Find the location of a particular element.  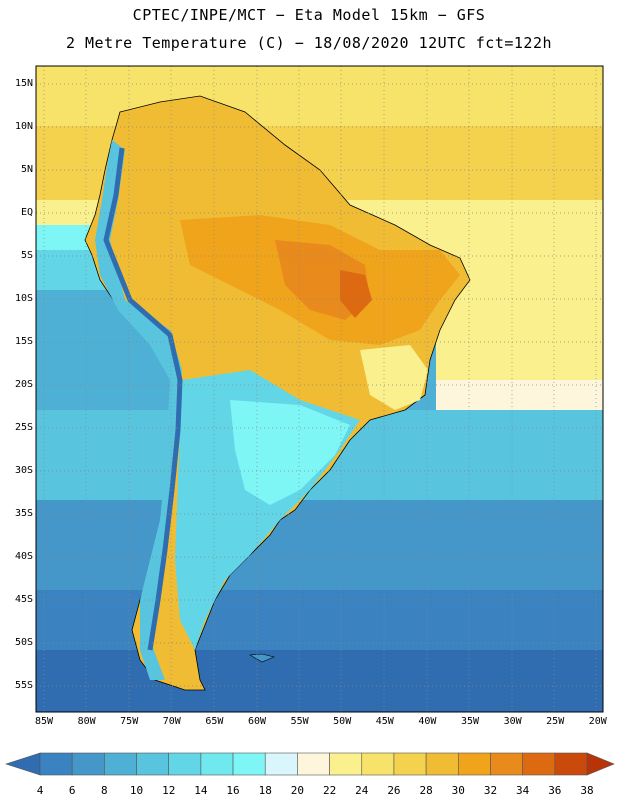

lon-label: 40W is located at coordinates (427, 721).